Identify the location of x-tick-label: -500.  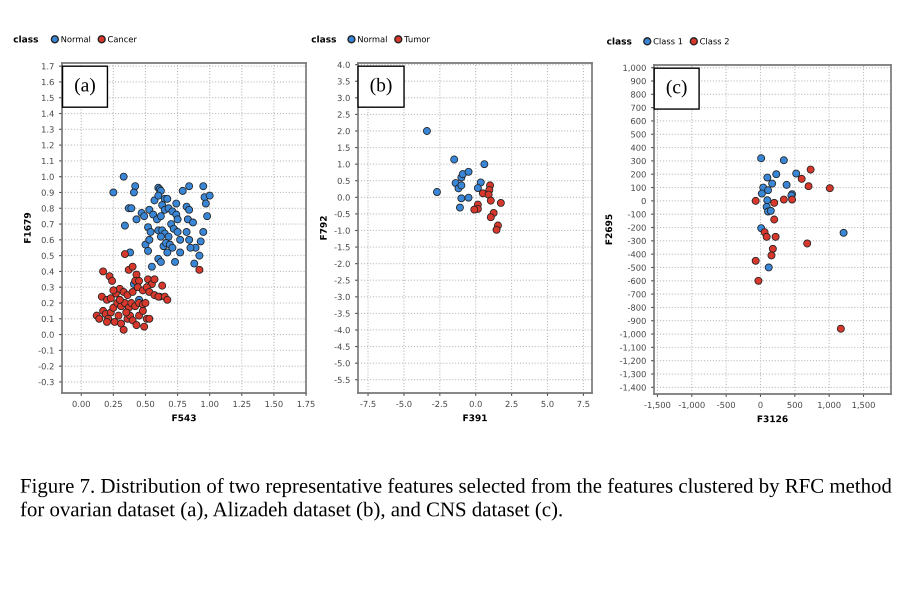
(726, 405).